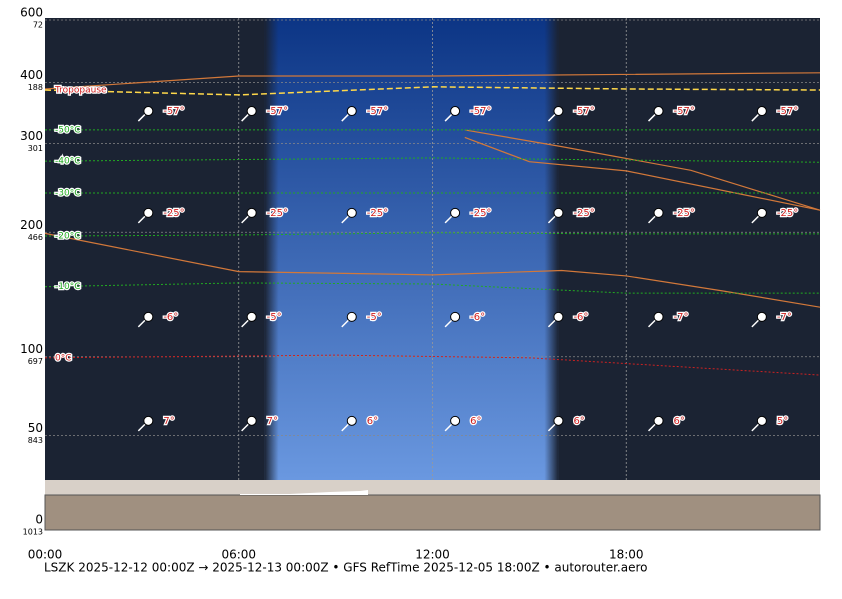 This screenshot has height=599, width=842. I want to click on pressure-label: 843, so click(35, 440).